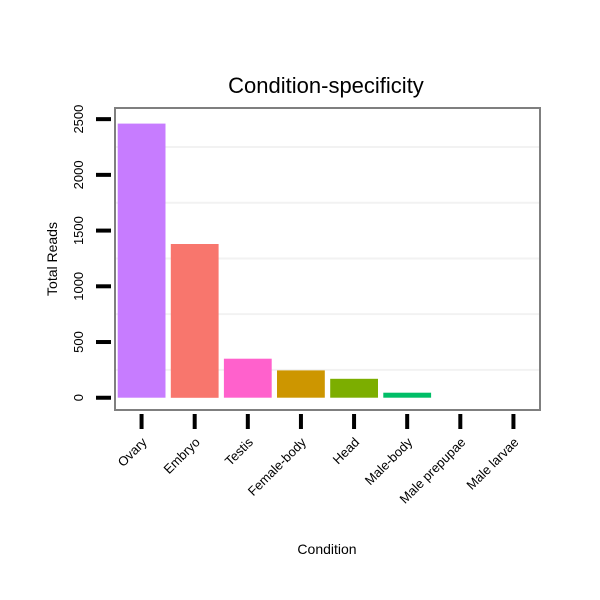 This screenshot has height=600, width=600. I want to click on y-tick-label: 2500, so click(78, 119).